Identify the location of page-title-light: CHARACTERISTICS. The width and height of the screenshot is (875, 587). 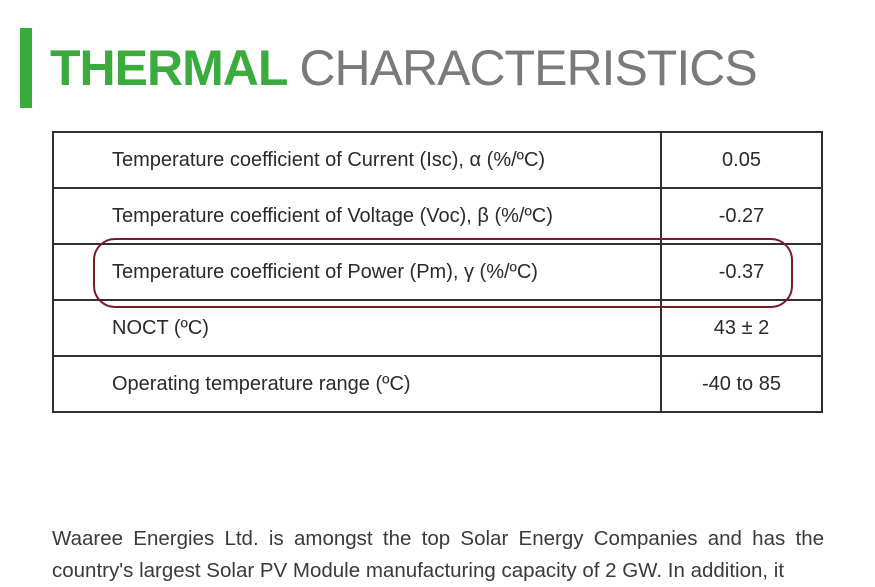
(528, 68).